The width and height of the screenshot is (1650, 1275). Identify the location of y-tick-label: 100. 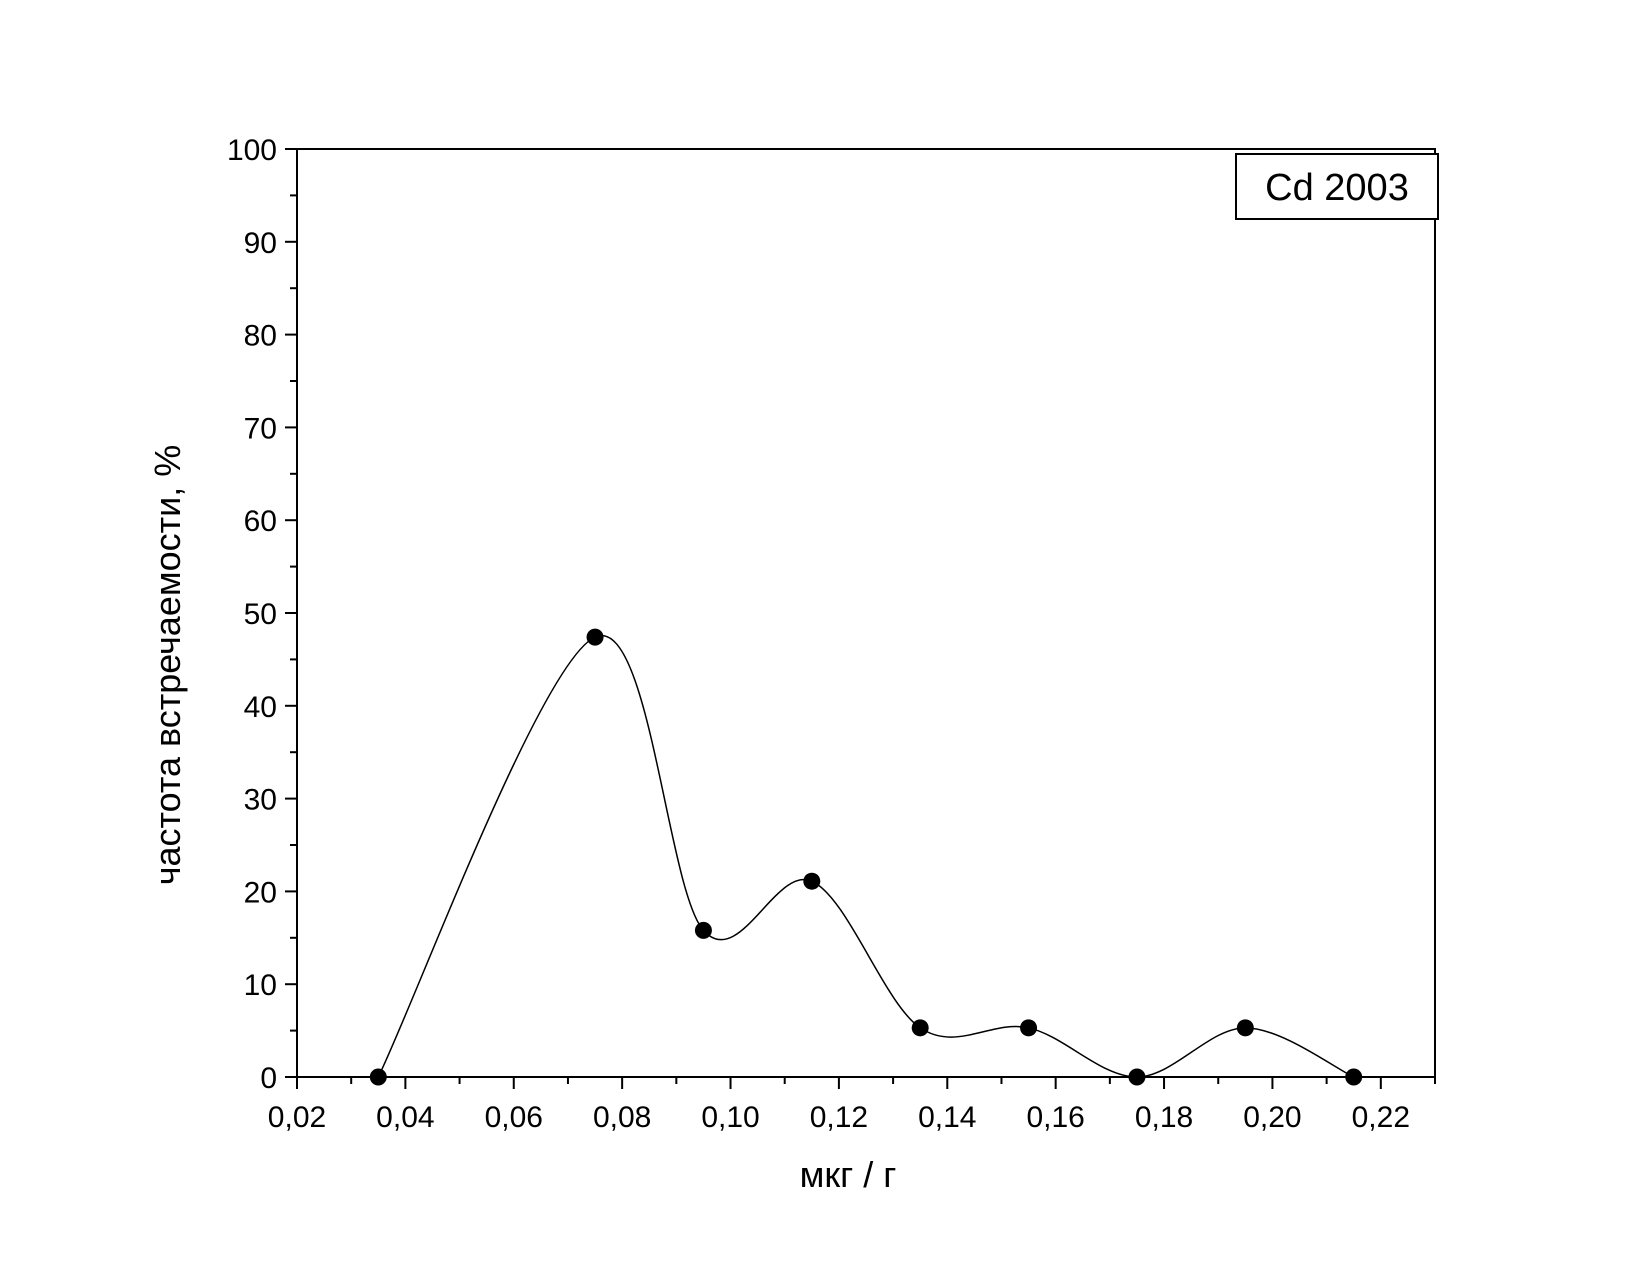
(252, 150).